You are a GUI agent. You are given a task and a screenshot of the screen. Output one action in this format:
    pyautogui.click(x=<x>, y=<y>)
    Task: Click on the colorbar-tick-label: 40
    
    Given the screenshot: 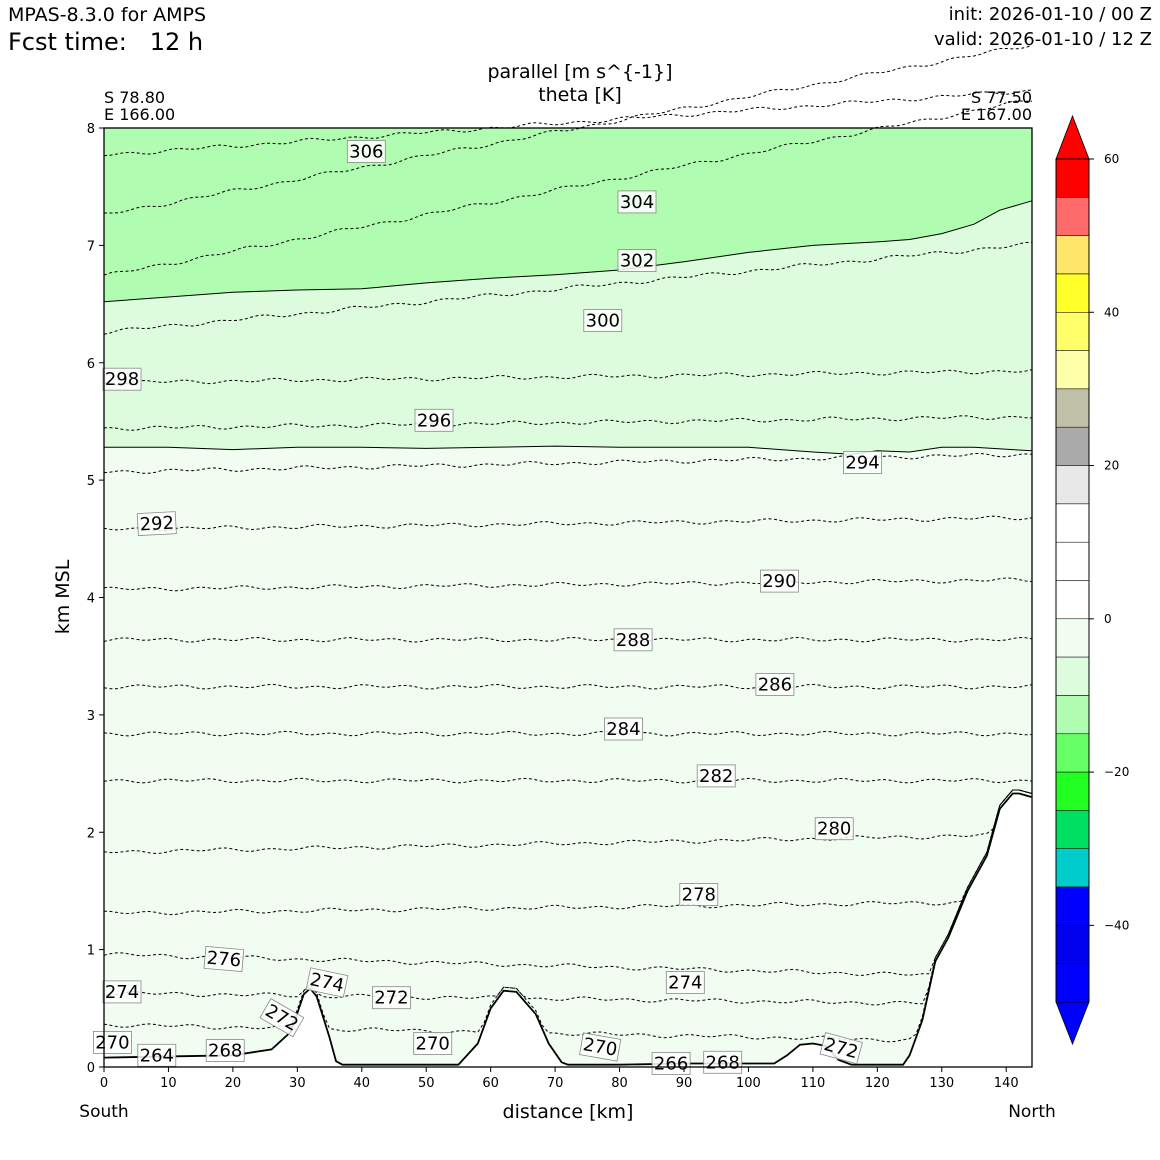 What is the action you would take?
    pyautogui.click(x=1111, y=312)
    